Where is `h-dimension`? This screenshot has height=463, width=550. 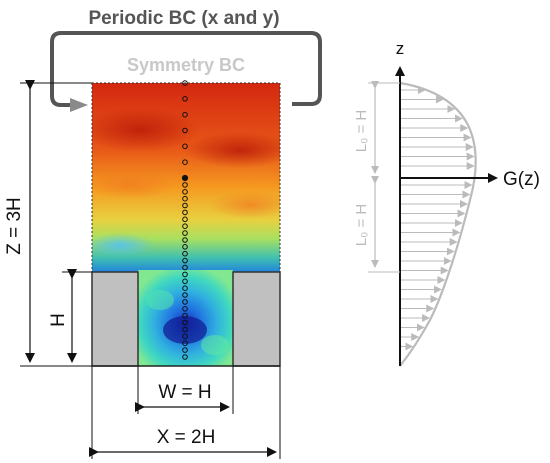 h-dimension is located at coordinates (77, 316).